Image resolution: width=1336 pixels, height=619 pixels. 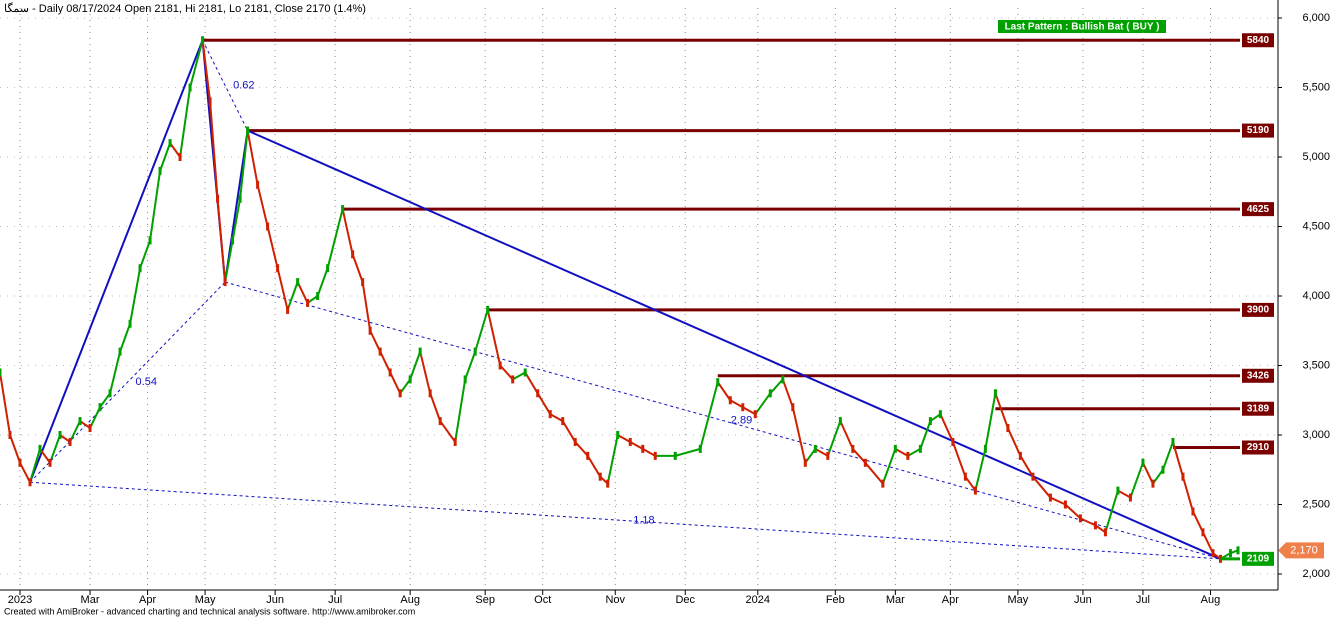 I want to click on x-tick-label: Nov, so click(x=615, y=600).